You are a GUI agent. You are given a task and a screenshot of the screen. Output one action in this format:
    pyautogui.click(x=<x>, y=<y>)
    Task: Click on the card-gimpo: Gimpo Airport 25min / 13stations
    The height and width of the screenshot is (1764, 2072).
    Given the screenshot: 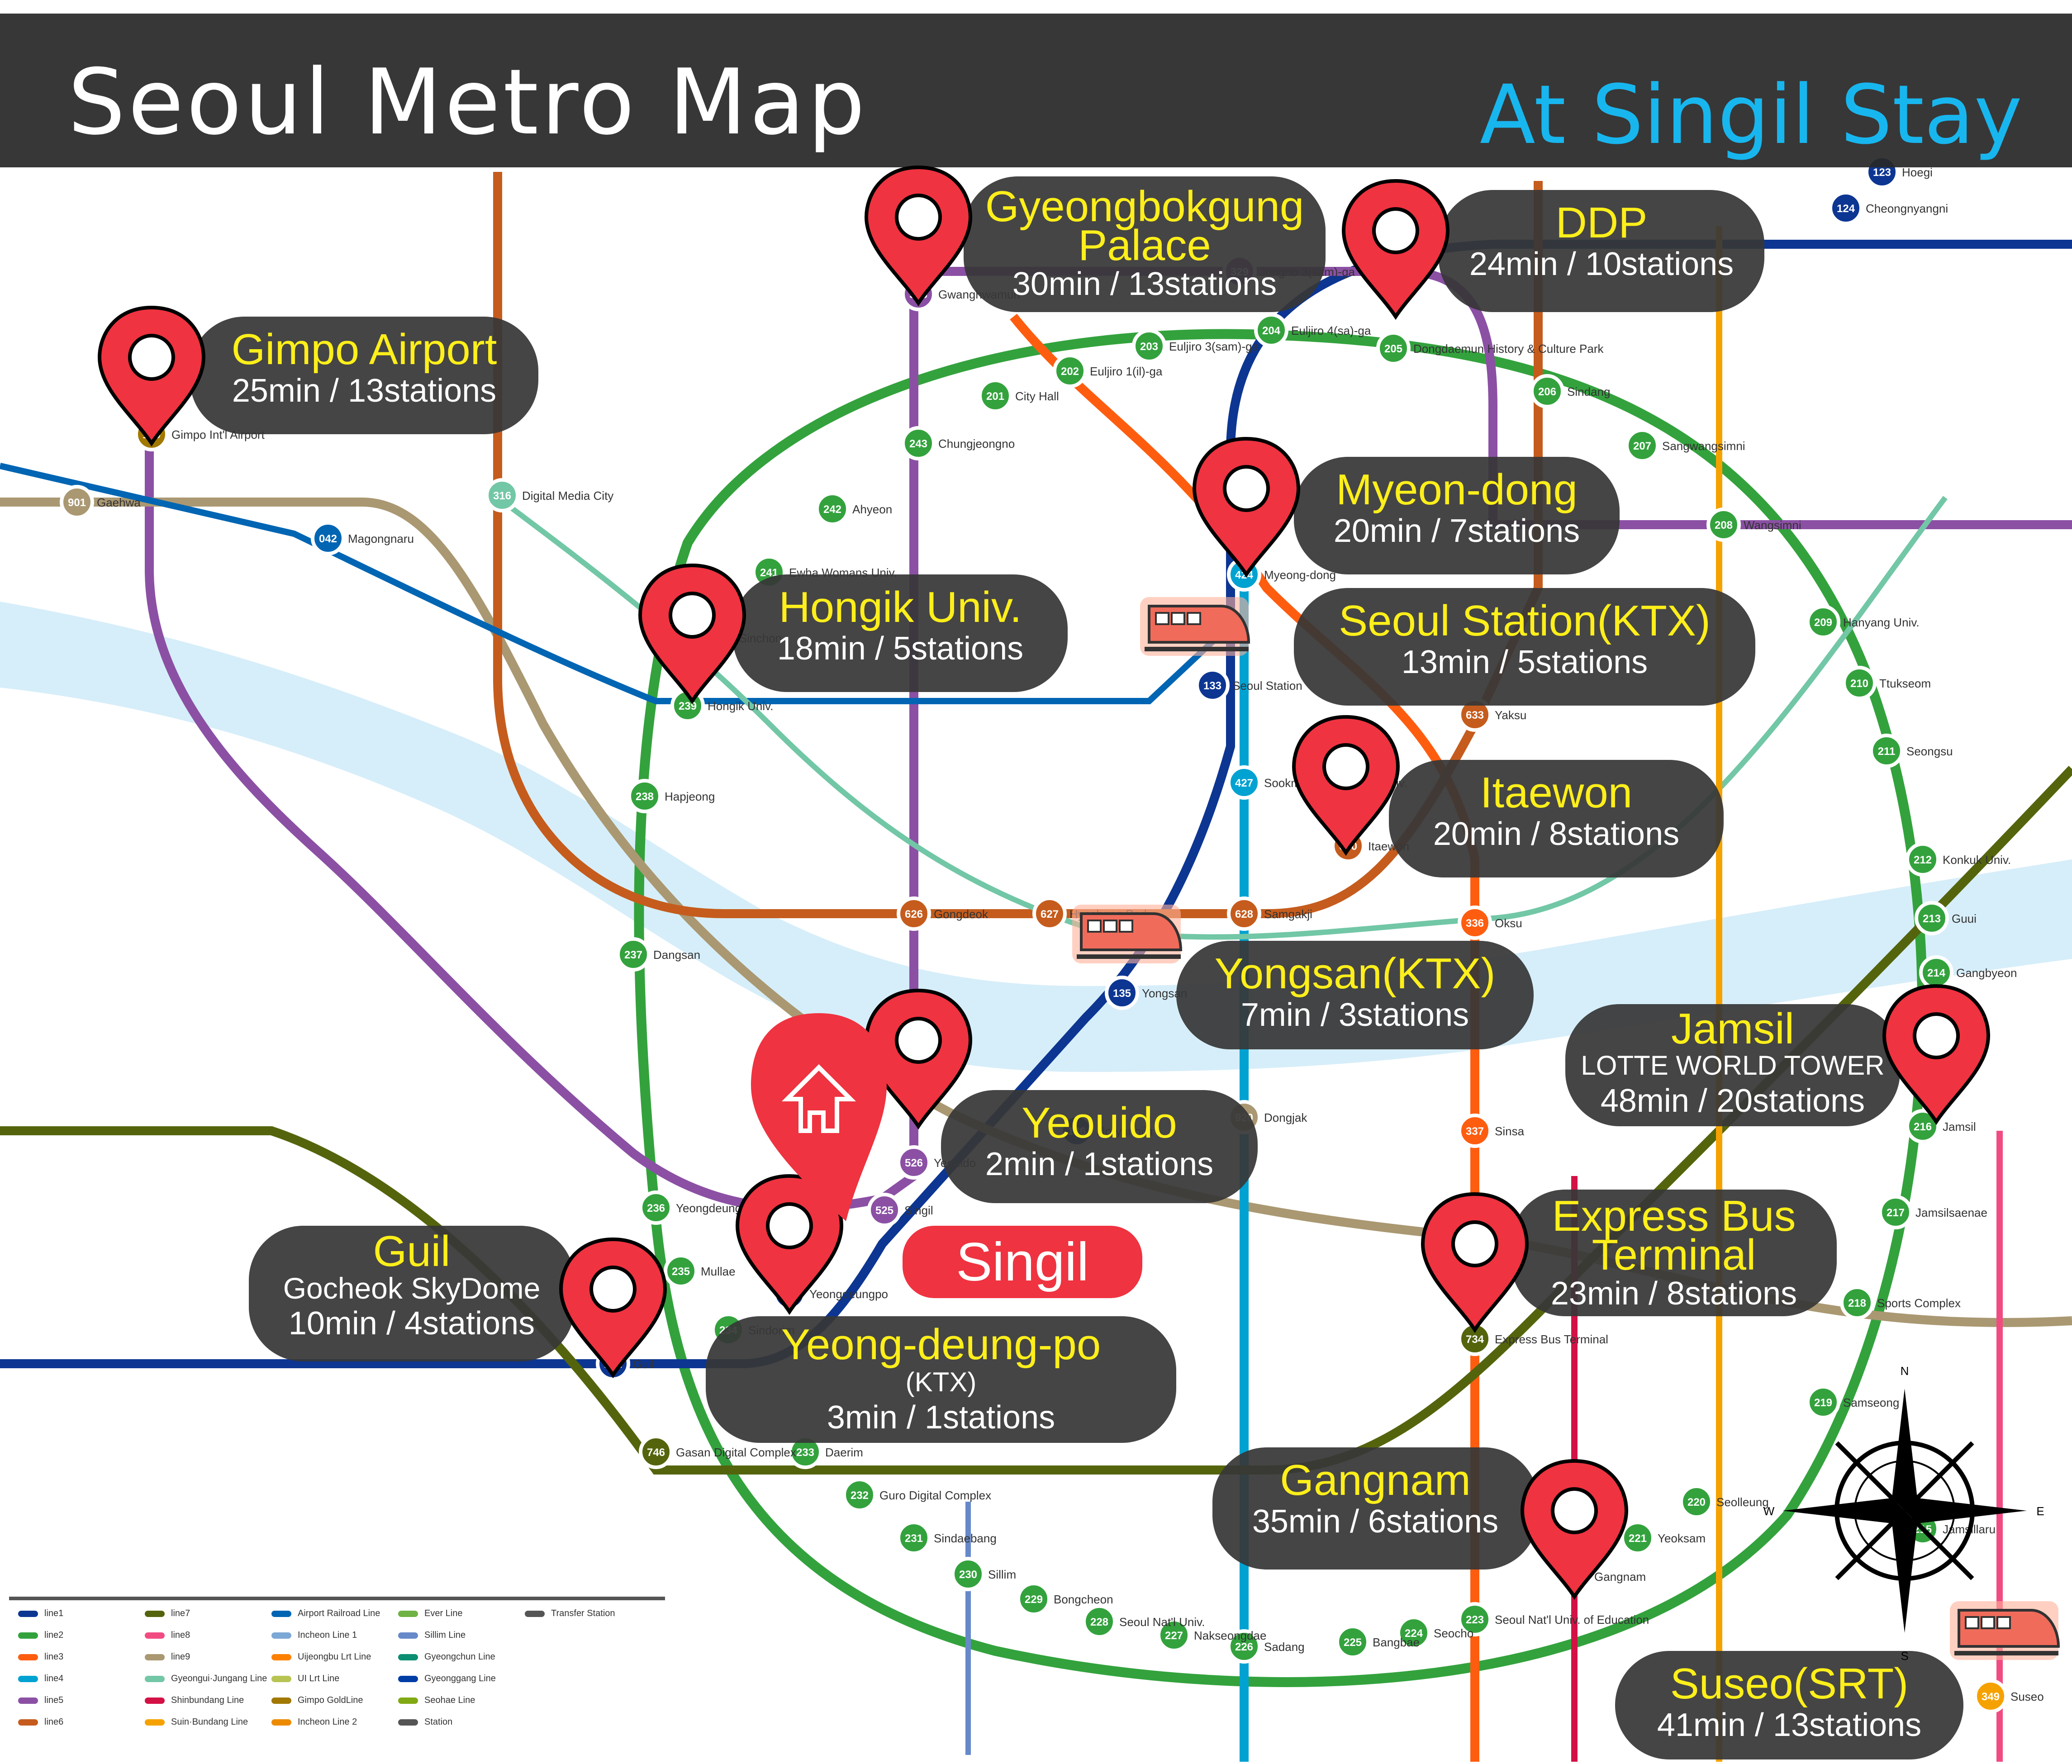 What is the action you would take?
    pyautogui.click(x=364, y=375)
    